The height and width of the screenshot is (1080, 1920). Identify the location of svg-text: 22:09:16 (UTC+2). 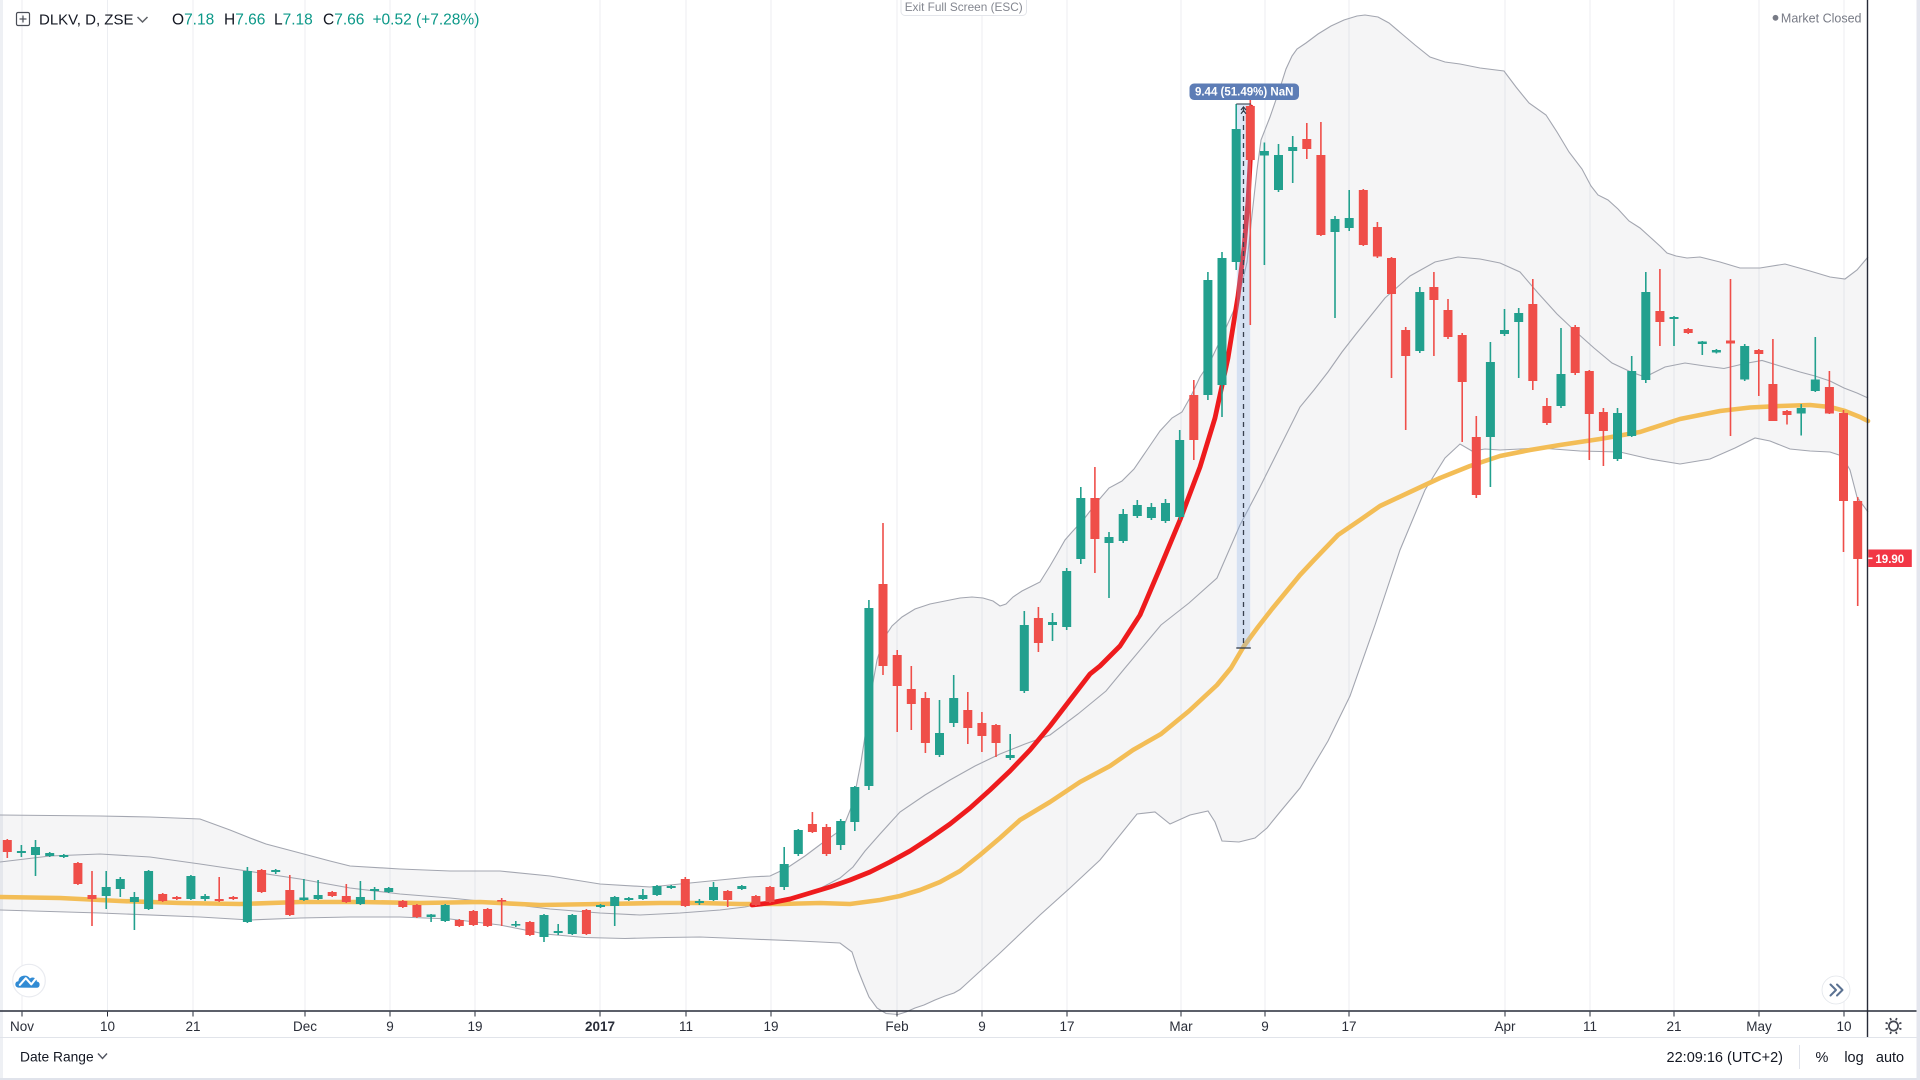
(1725, 1058).